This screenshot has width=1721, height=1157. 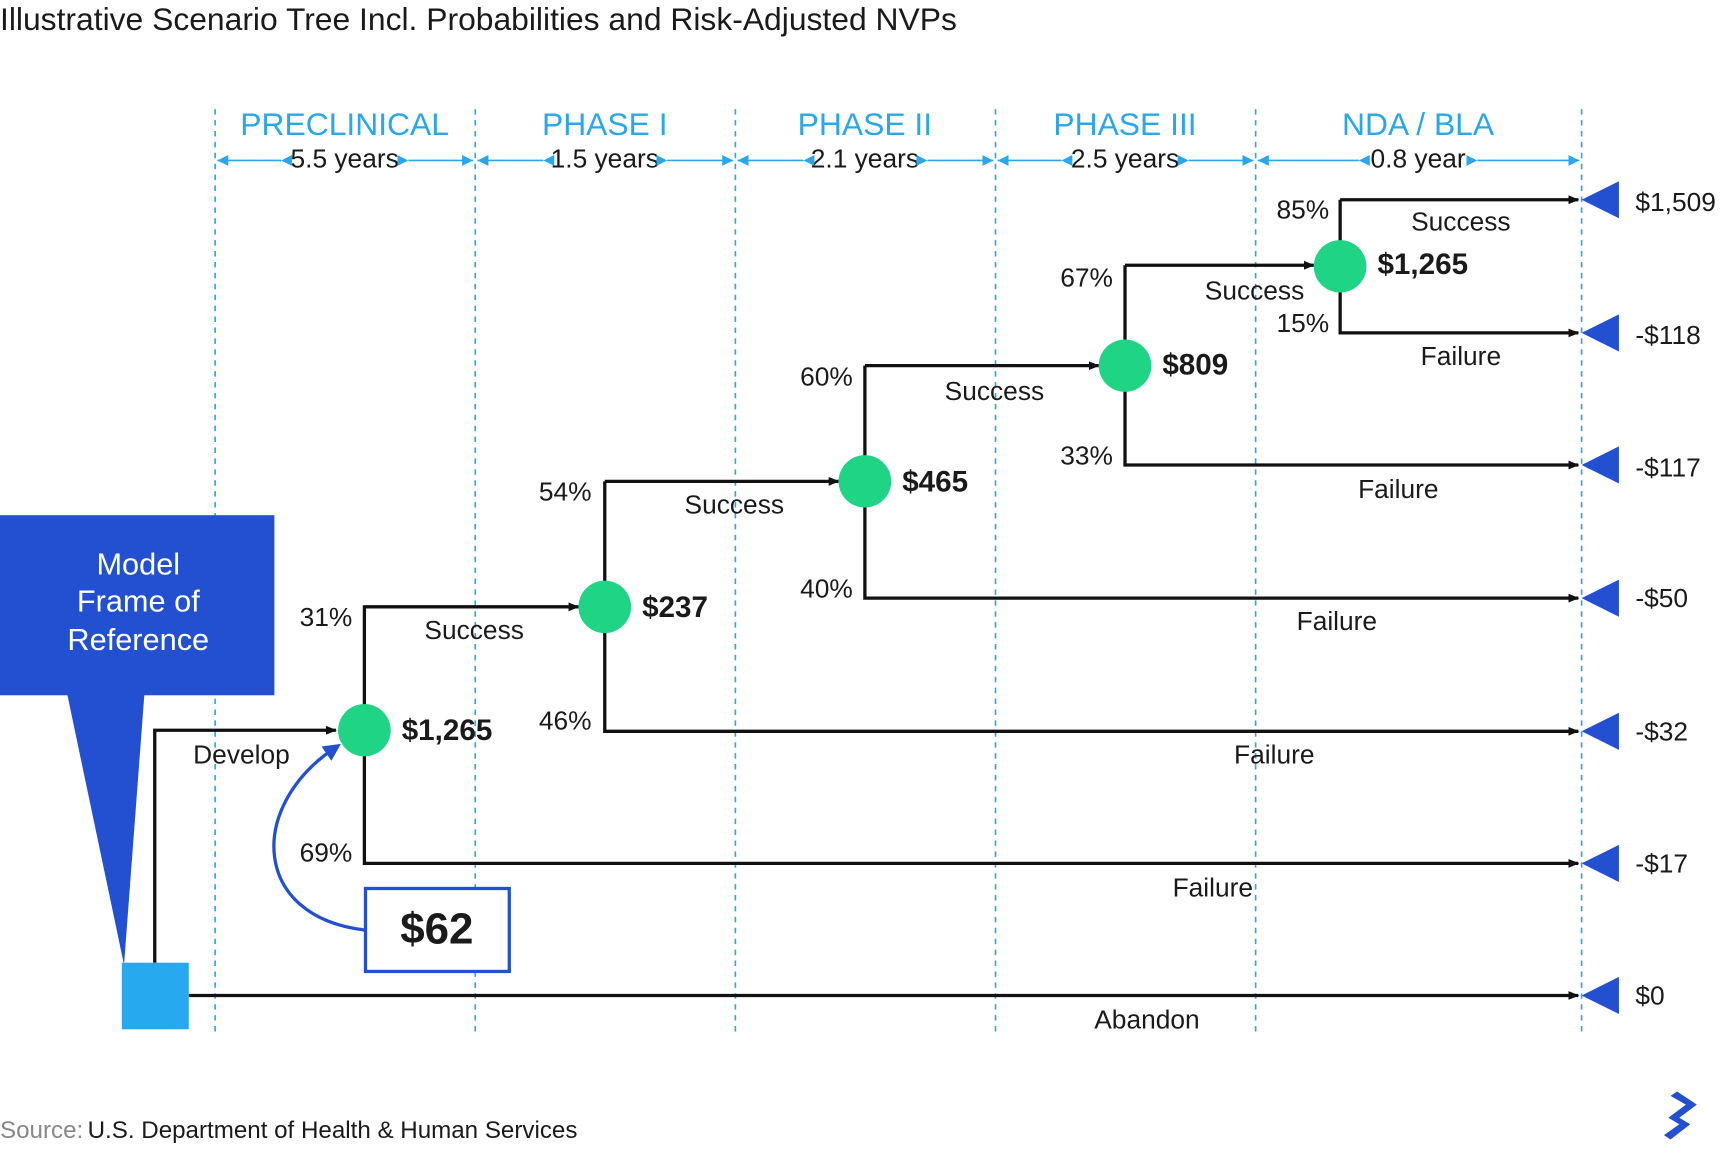 I want to click on node-value: $237, so click(x=675, y=607).